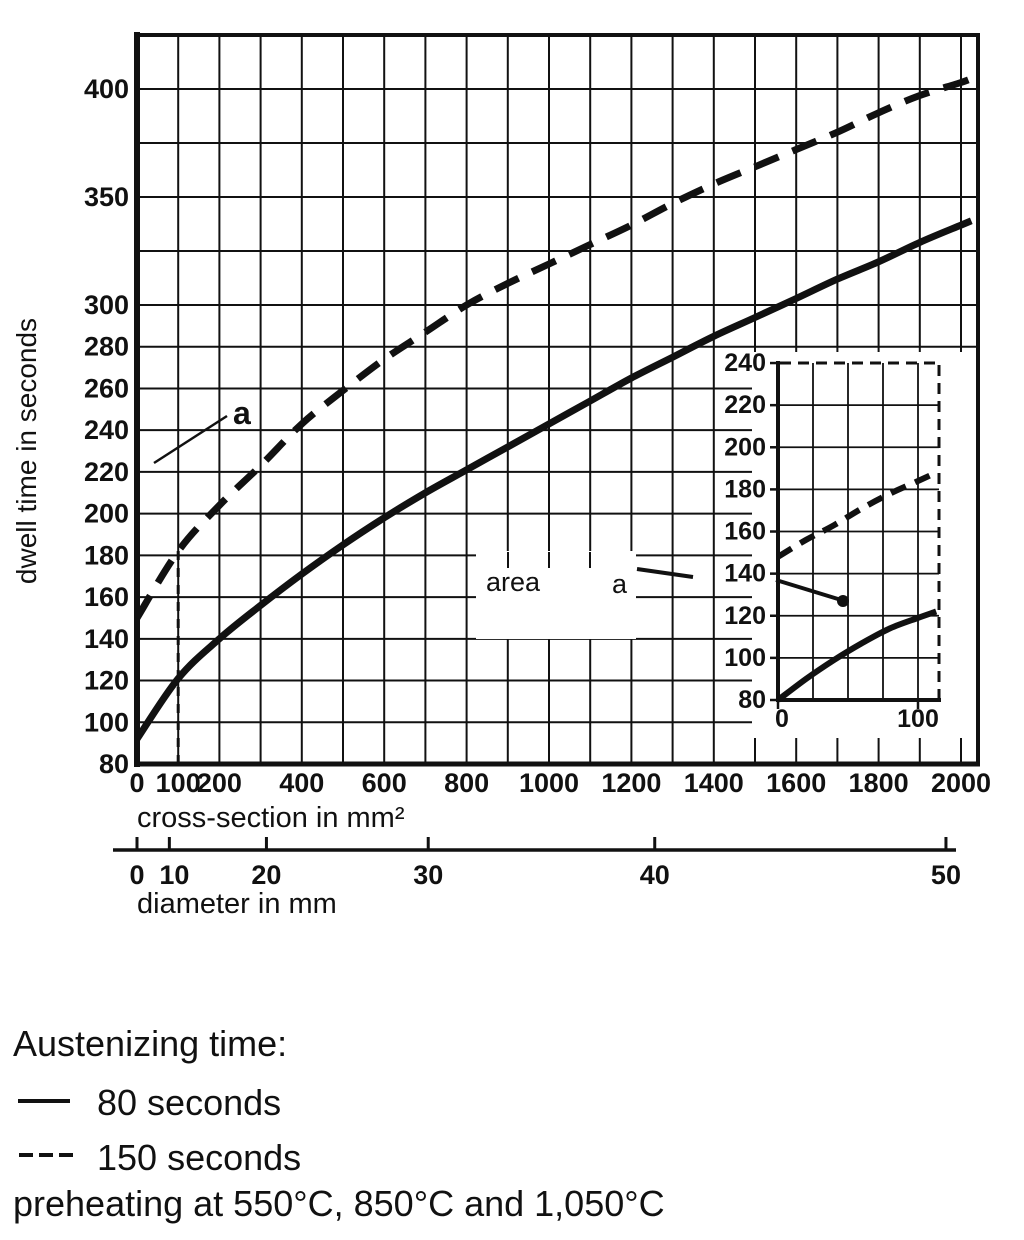  I want to click on inset-y-tick-label: 220, so click(745, 405).